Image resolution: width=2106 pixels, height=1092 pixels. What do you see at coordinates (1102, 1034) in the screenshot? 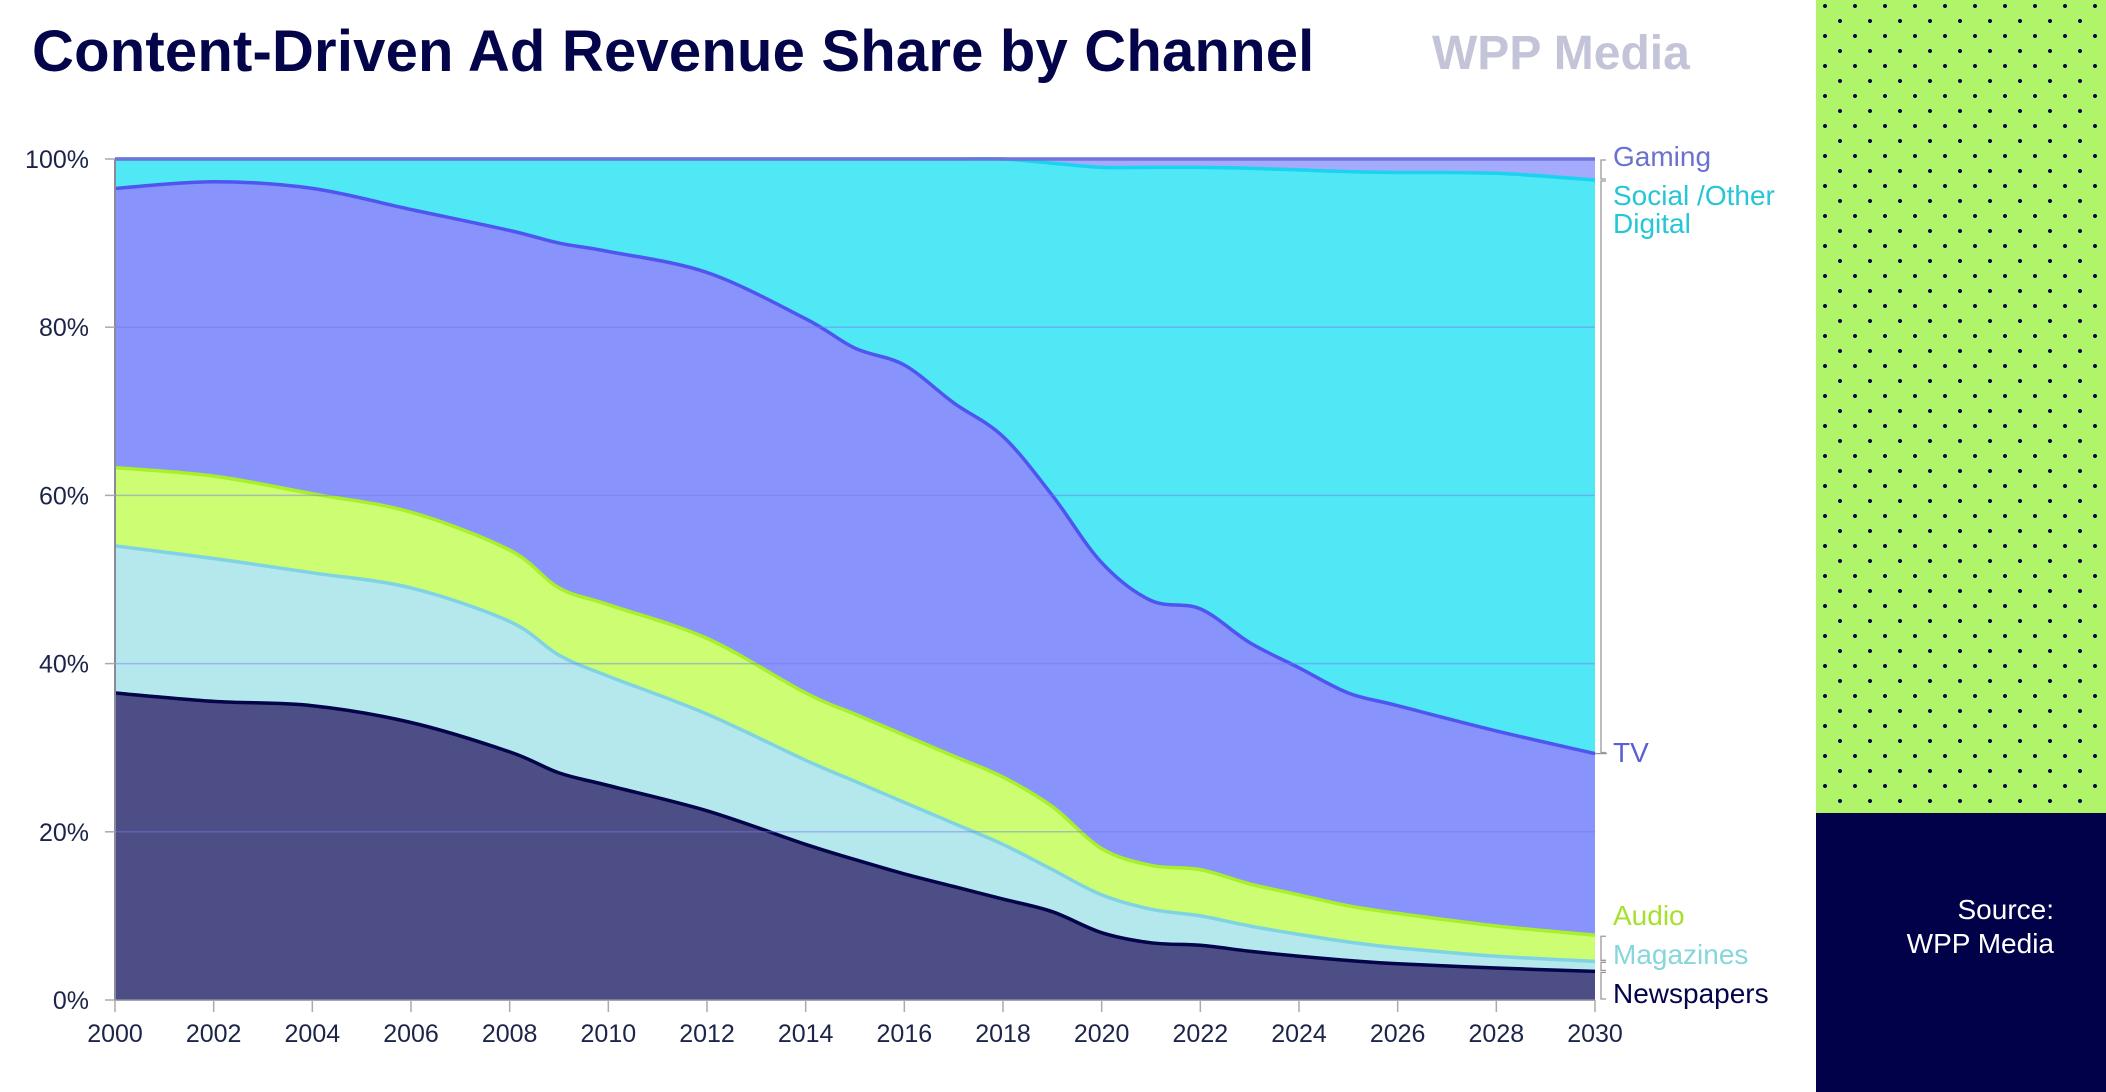
I see `x-tick-label: 2020` at bounding box center [1102, 1034].